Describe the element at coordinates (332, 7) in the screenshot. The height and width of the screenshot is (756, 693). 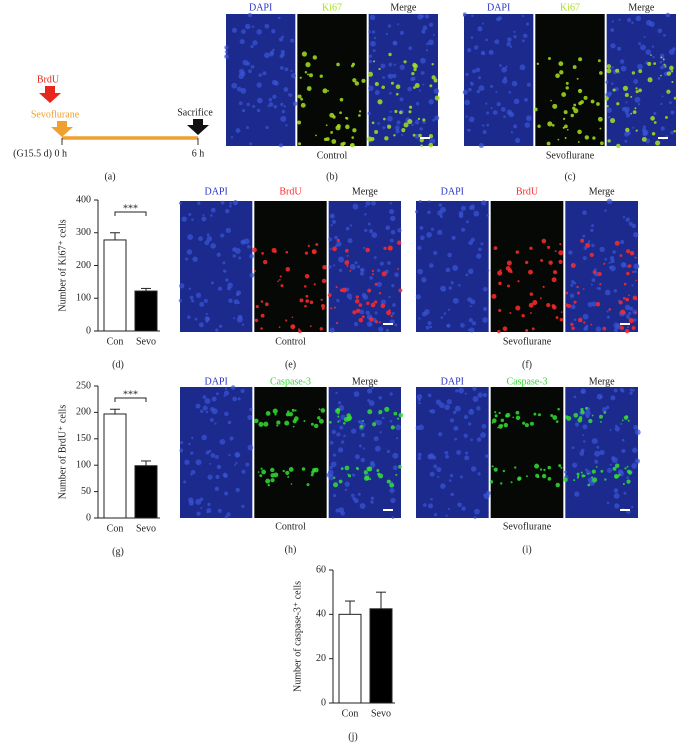
I see `channel-header: Ki67` at that location.